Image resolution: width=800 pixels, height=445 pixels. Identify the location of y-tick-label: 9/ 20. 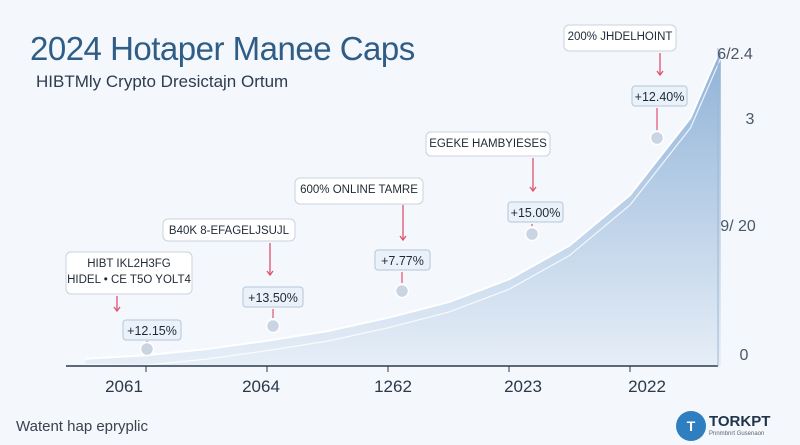
(738, 226).